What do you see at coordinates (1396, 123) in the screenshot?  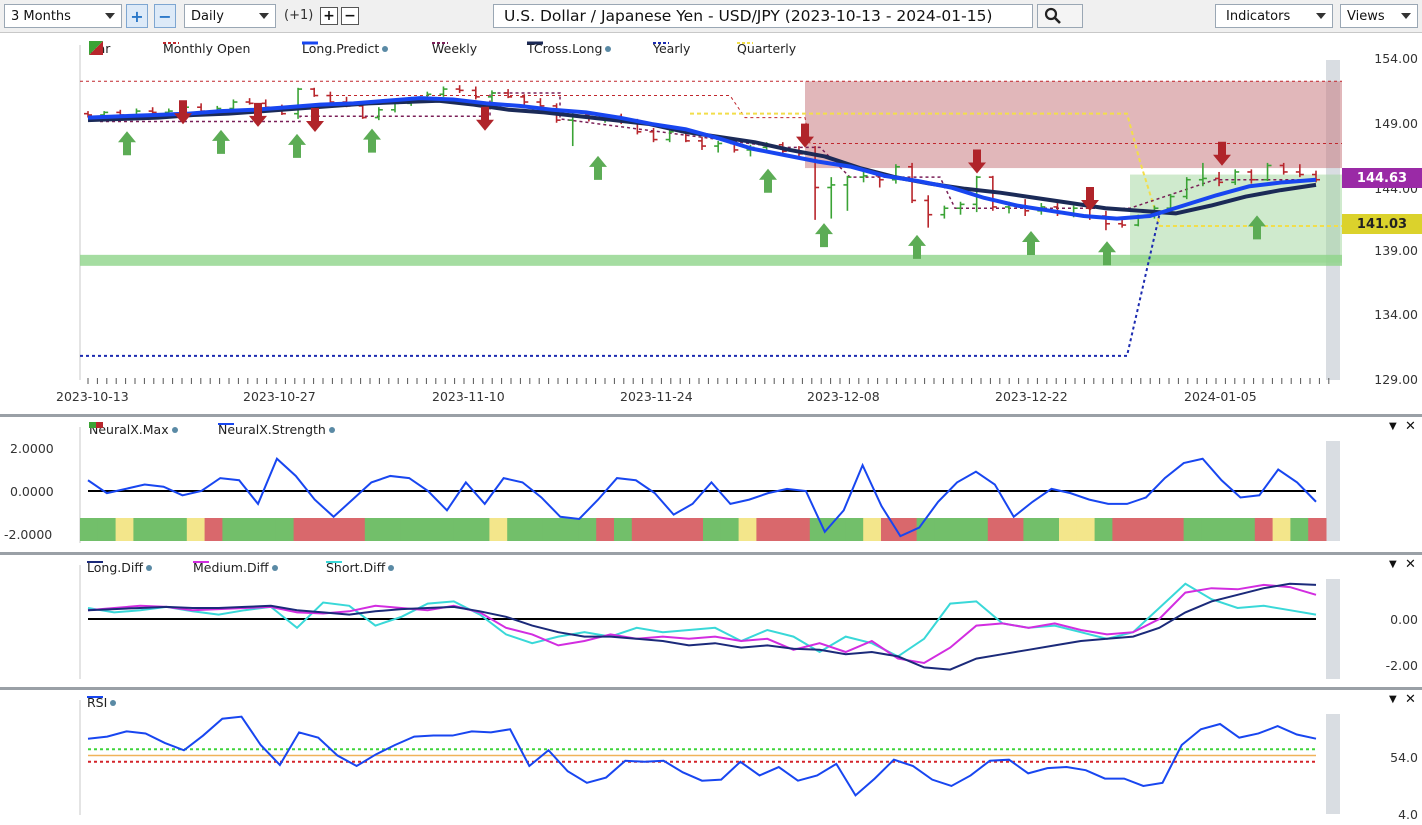 I see `y-tick-label: 149.00` at bounding box center [1396, 123].